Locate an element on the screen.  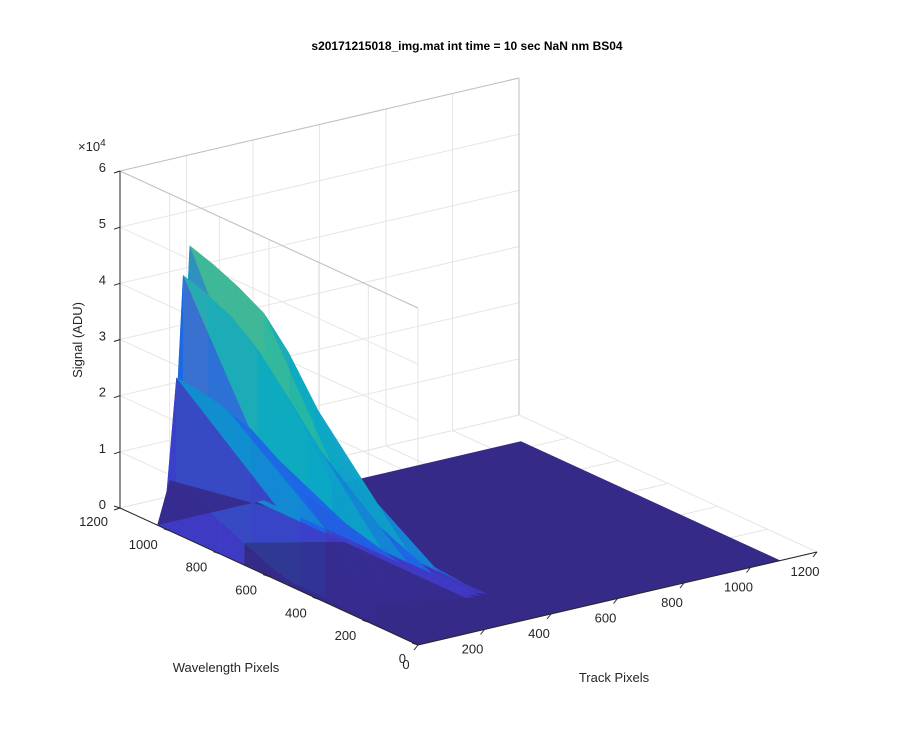
x-tick-label: 0 is located at coordinates (405, 664).